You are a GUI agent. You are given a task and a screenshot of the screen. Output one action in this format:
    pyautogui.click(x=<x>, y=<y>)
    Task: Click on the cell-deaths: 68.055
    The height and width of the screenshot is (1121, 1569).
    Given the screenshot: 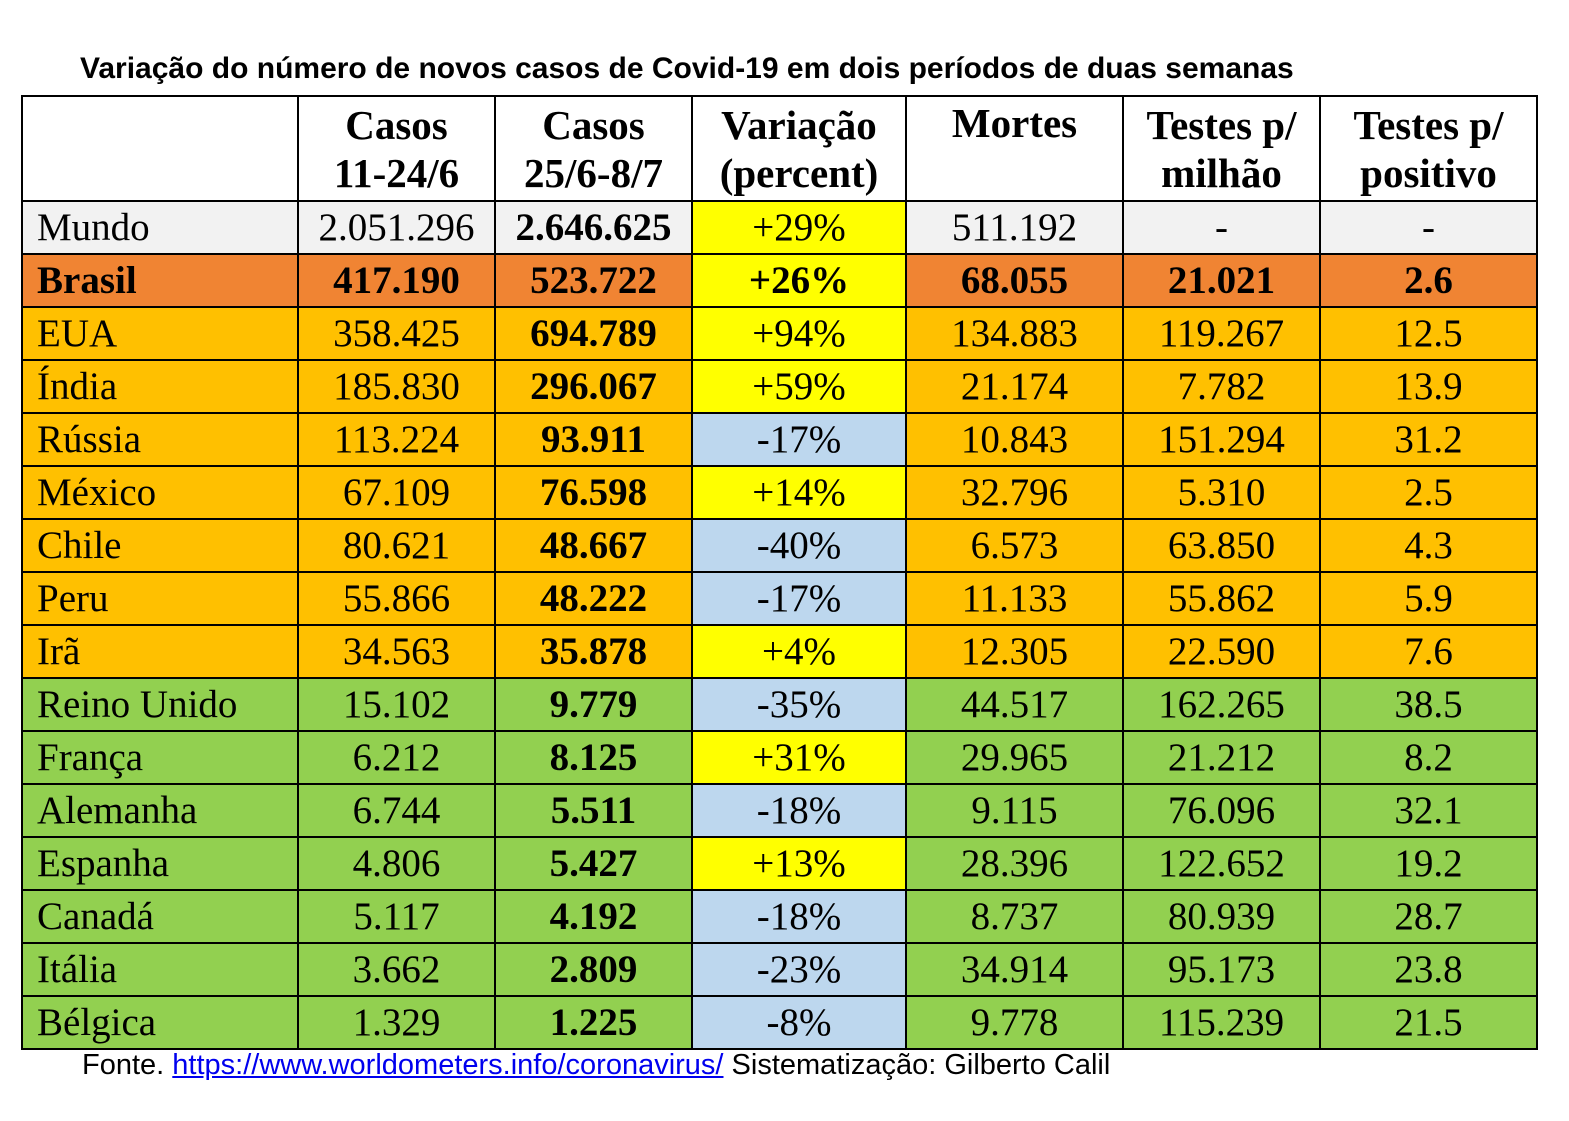 What is the action you would take?
    pyautogui.click(x=1014, y=280)
    